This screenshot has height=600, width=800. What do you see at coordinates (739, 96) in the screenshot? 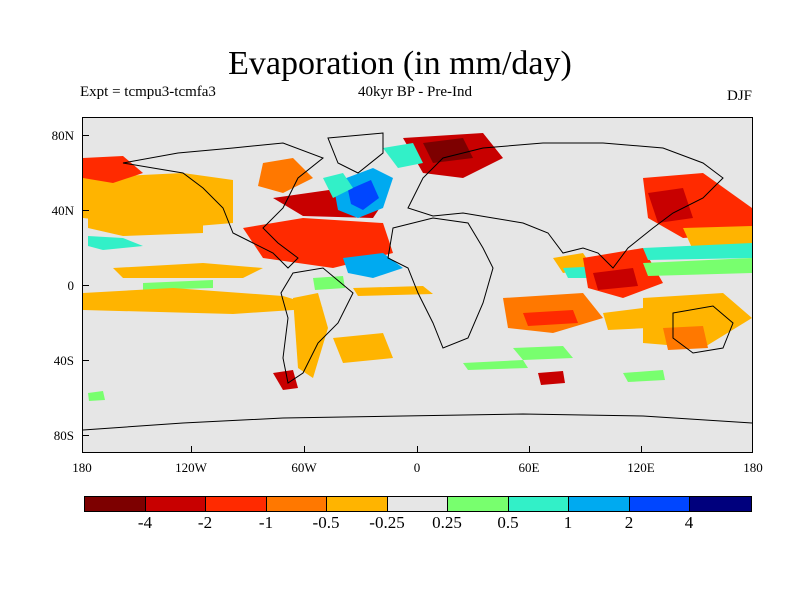
I see `season-label: DJF` at bounding box center [739, 96].